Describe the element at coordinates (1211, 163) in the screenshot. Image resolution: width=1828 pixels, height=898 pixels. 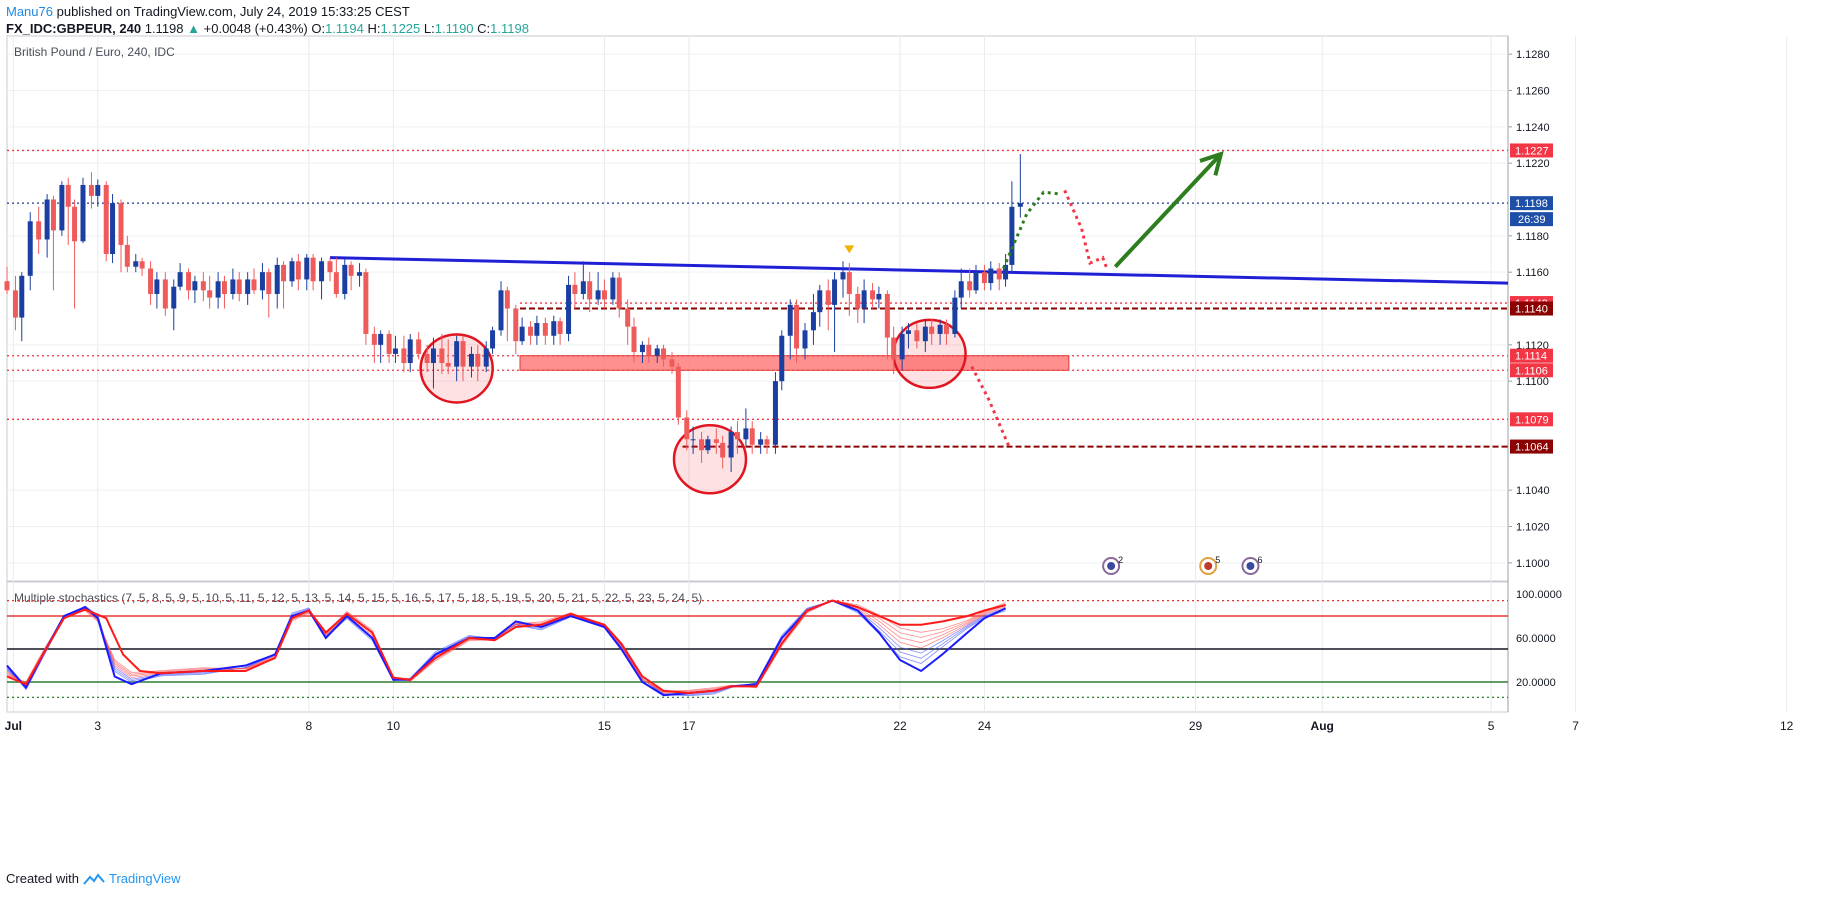
I see `target-arrow-head-icon` at that location.